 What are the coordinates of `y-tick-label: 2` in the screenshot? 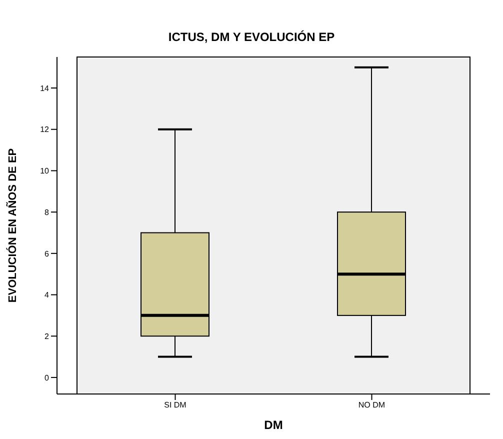 It's located at (47, 336).